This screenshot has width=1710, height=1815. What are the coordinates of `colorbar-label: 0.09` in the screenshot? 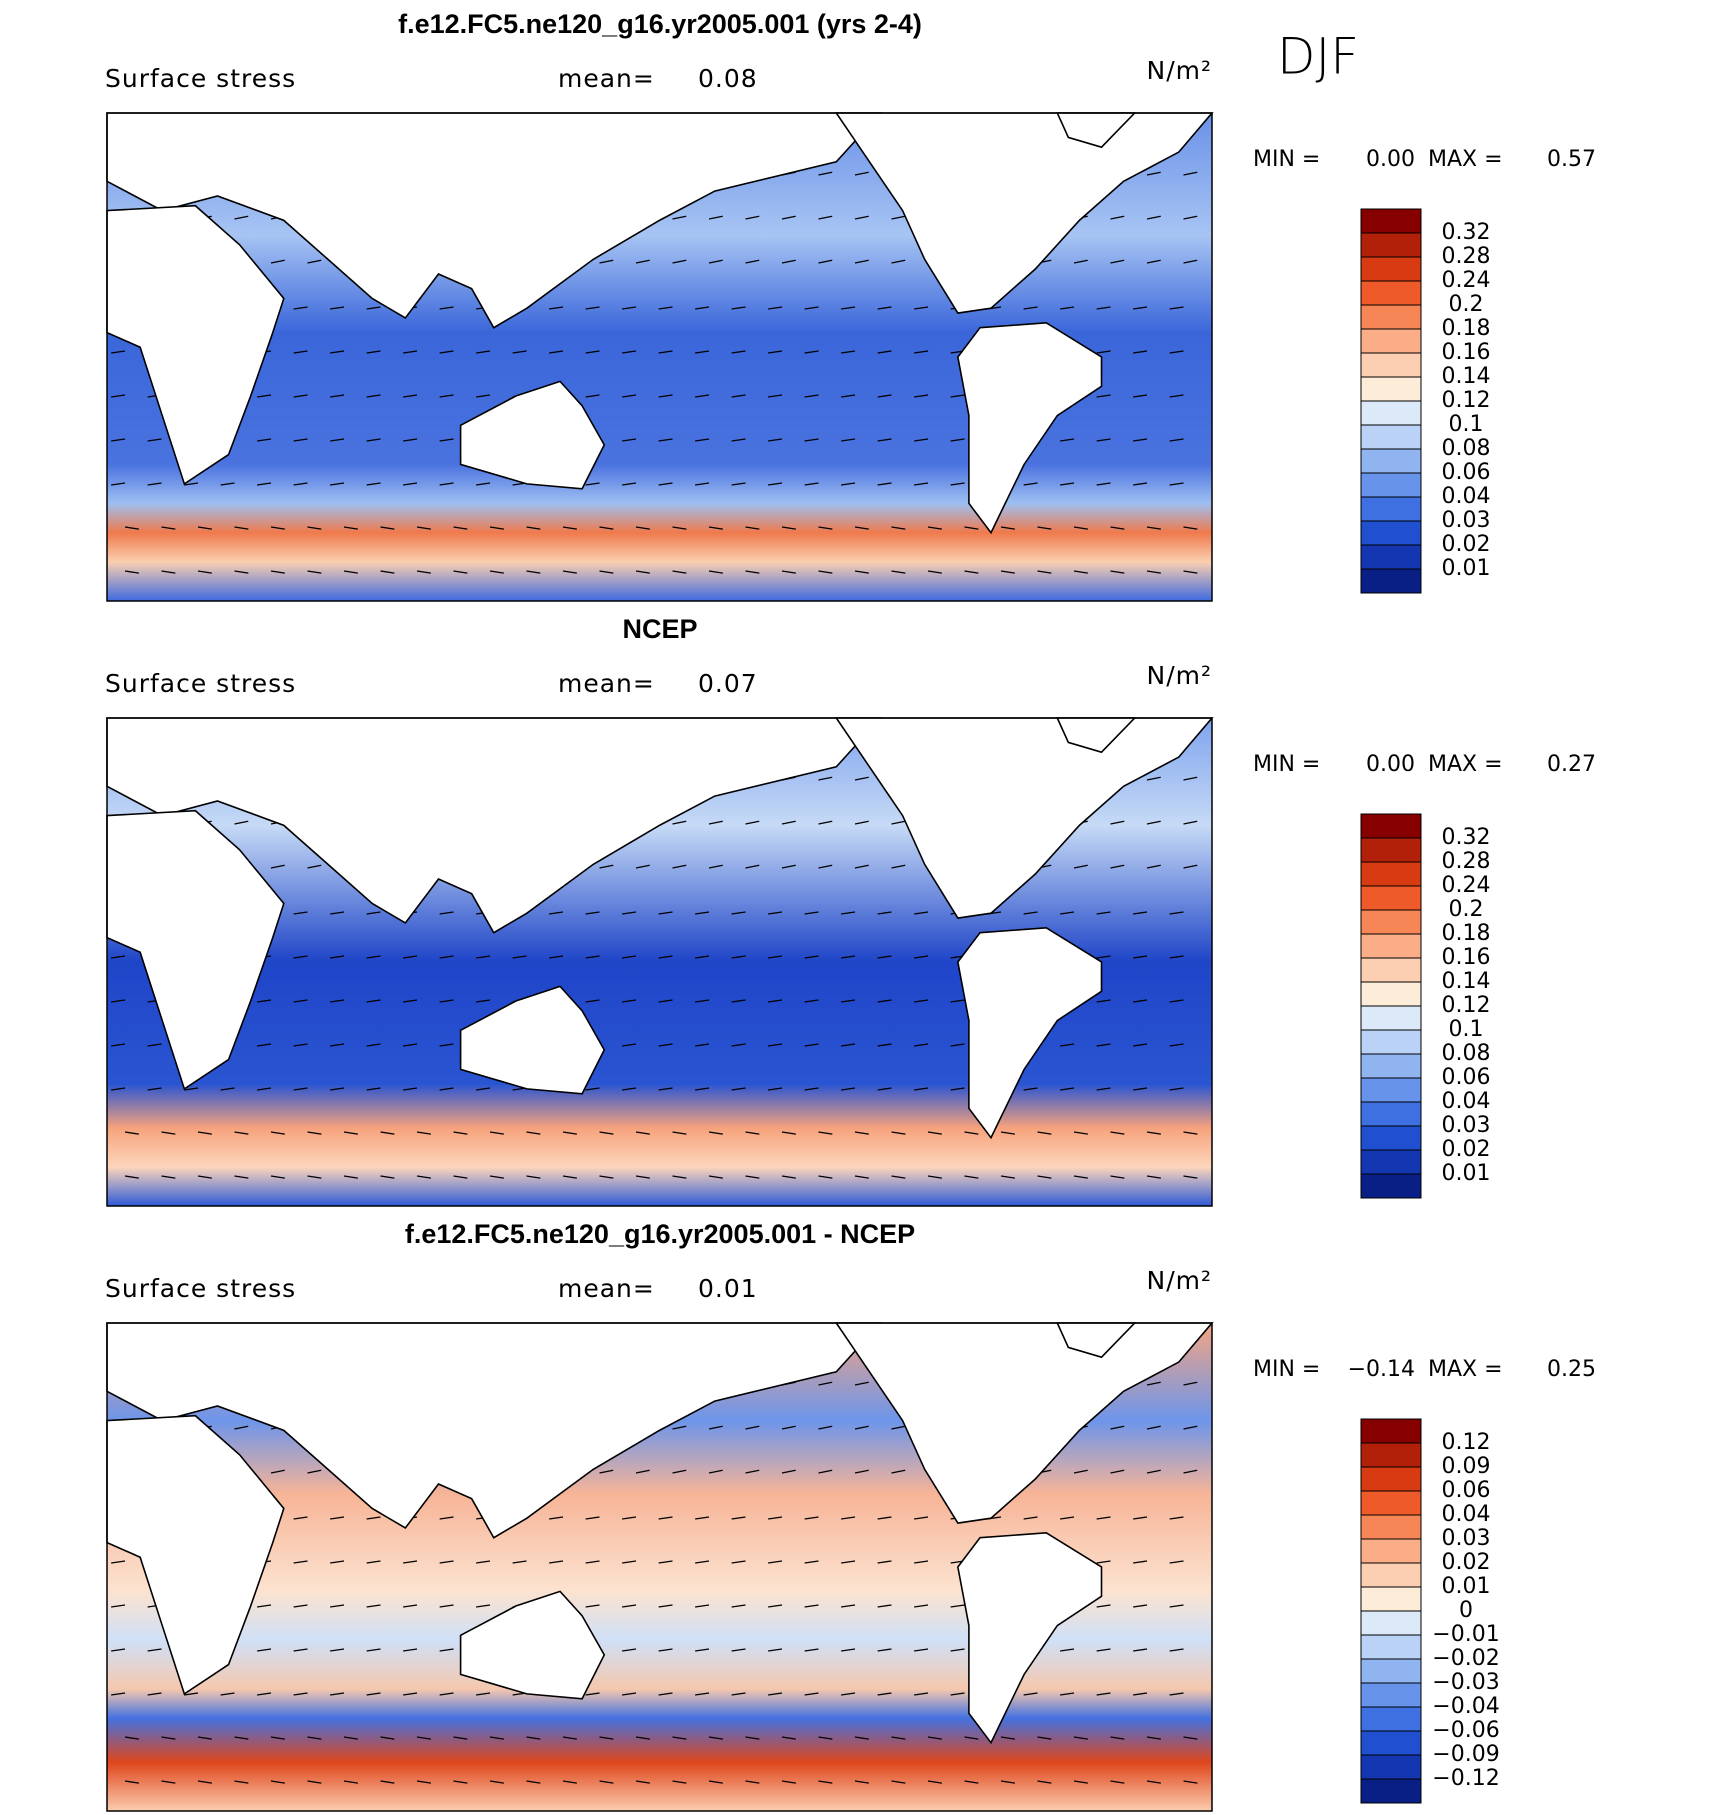 It's located at (1466, 1466).